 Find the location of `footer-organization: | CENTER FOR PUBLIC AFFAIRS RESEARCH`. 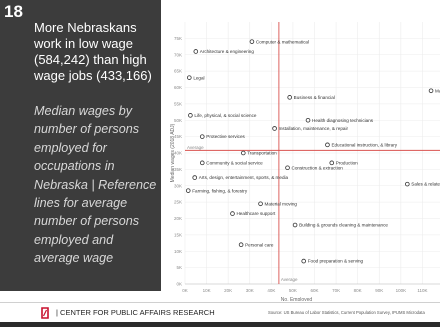

footer-organization: | CENTER FOR PUBLIC AFFAIRS RESEARCH is located at coordinates (135, 312).